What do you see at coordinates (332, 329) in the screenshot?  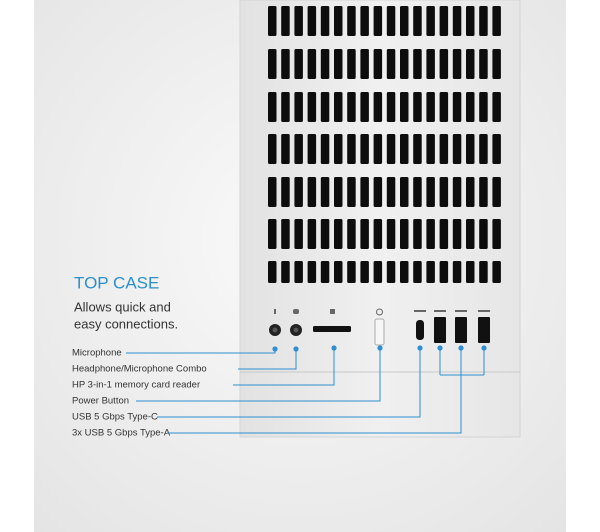 I see `card-slot` at bounding box center [332, 329].